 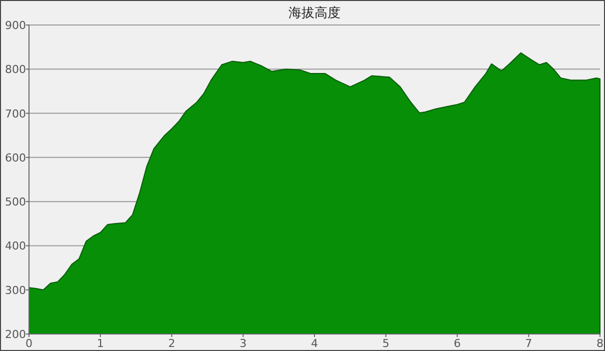 I want to click on y-tick-label: 300, so click(x=15, y=290).